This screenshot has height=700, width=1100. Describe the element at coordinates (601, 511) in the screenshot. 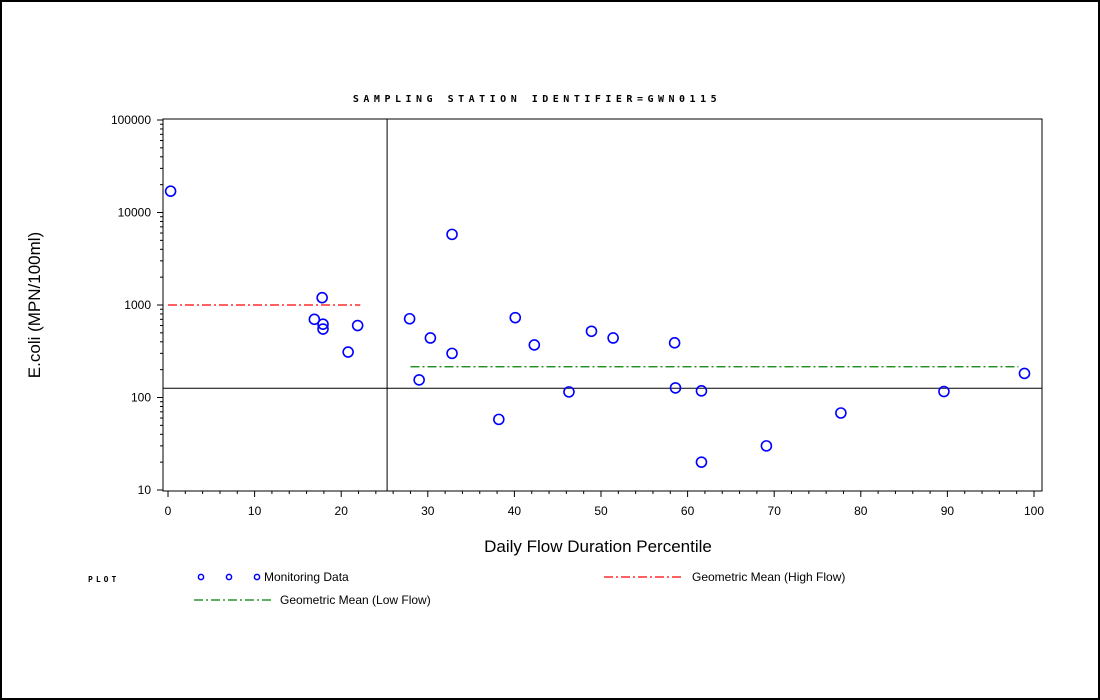

I see `x-tick-label: 50` at that location.